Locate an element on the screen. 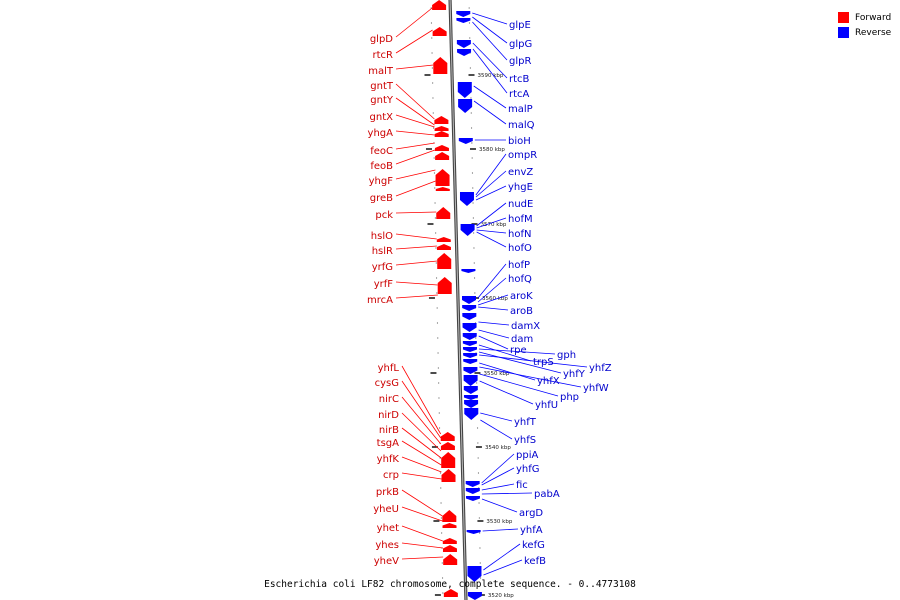  reverse-swatch is located at coordinates (843, 32).